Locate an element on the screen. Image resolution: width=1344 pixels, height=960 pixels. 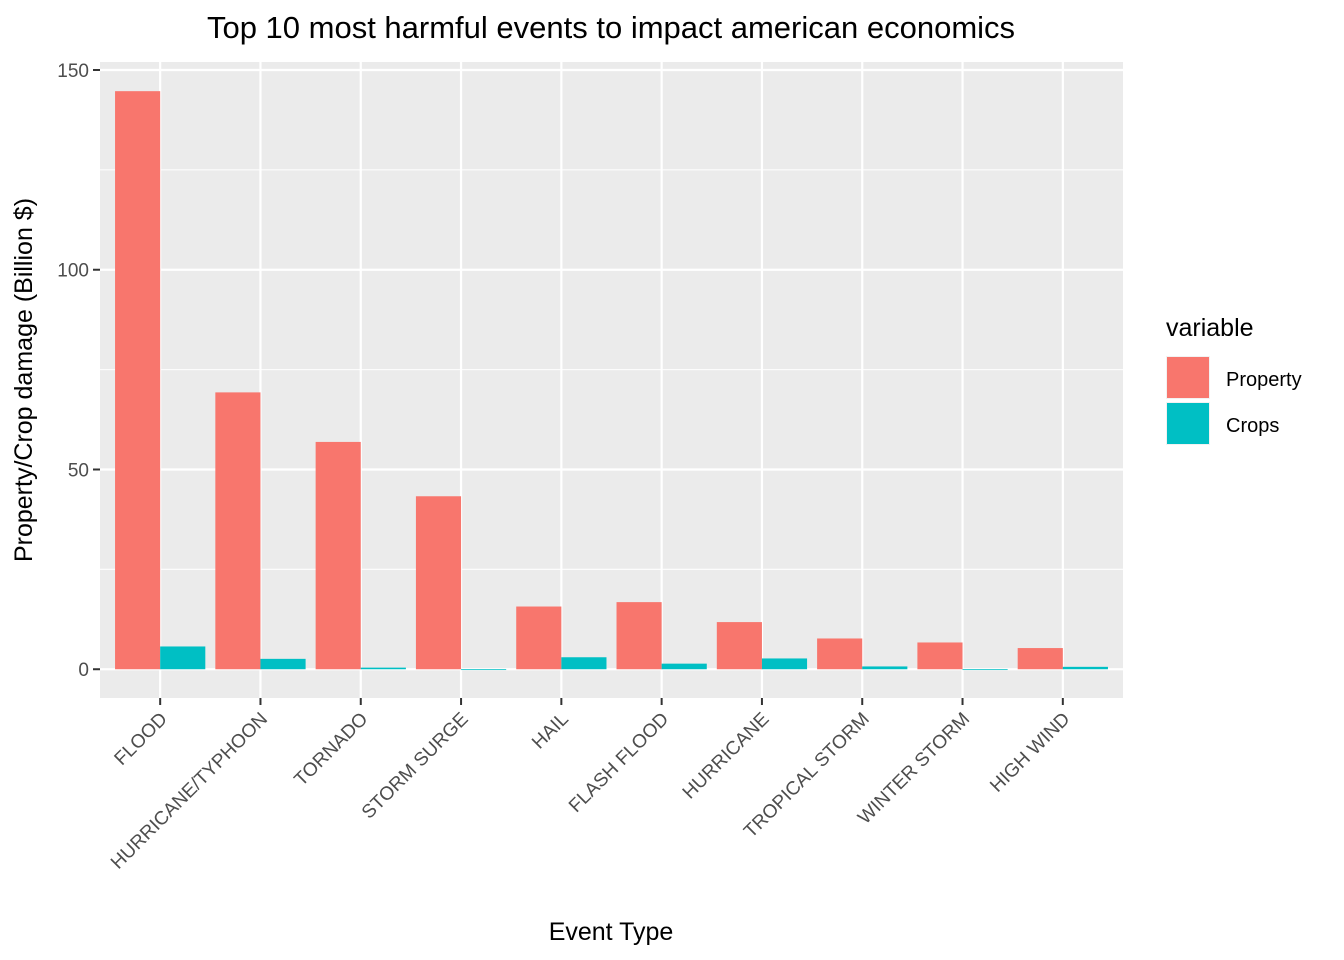
x-tick-label: TORNADO is located at coordinates (332, 750).